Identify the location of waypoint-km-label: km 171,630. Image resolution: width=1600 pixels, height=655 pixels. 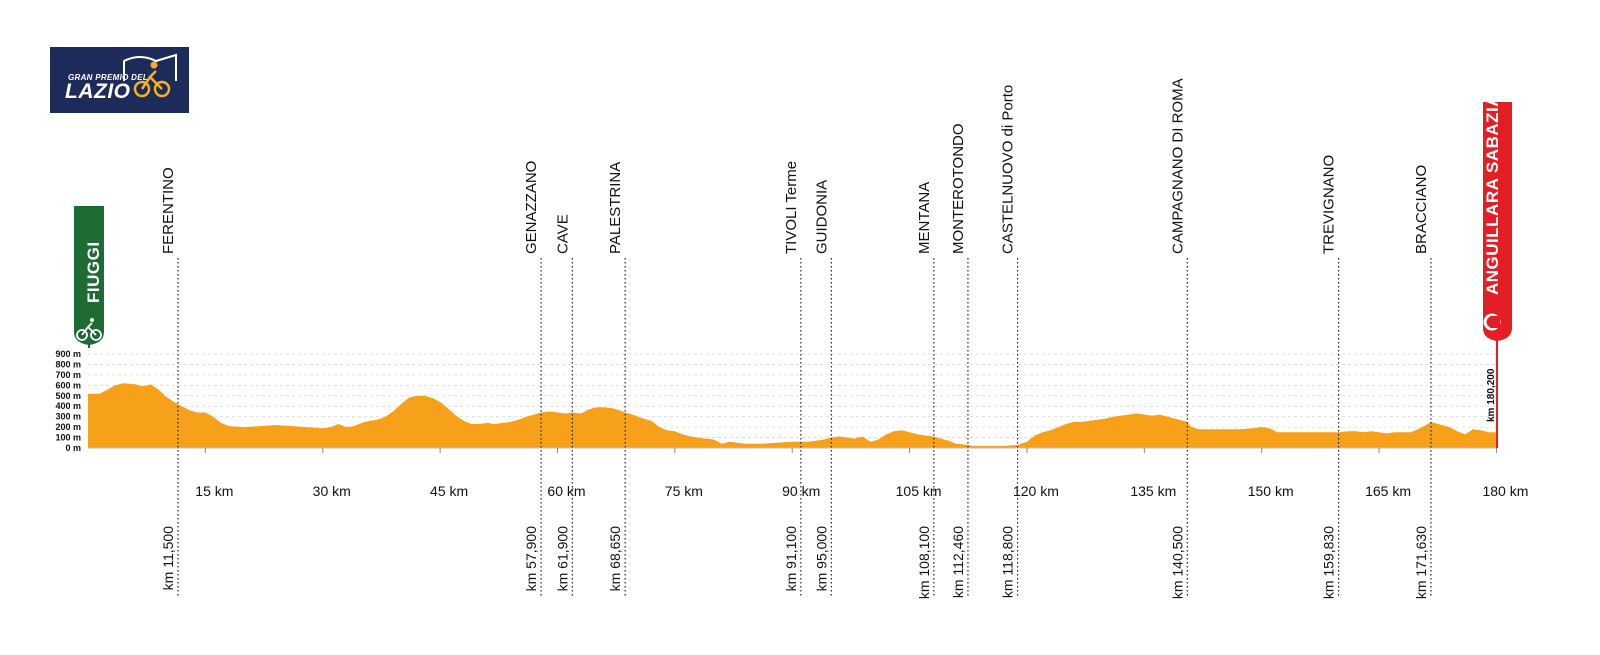
(1421, 562).